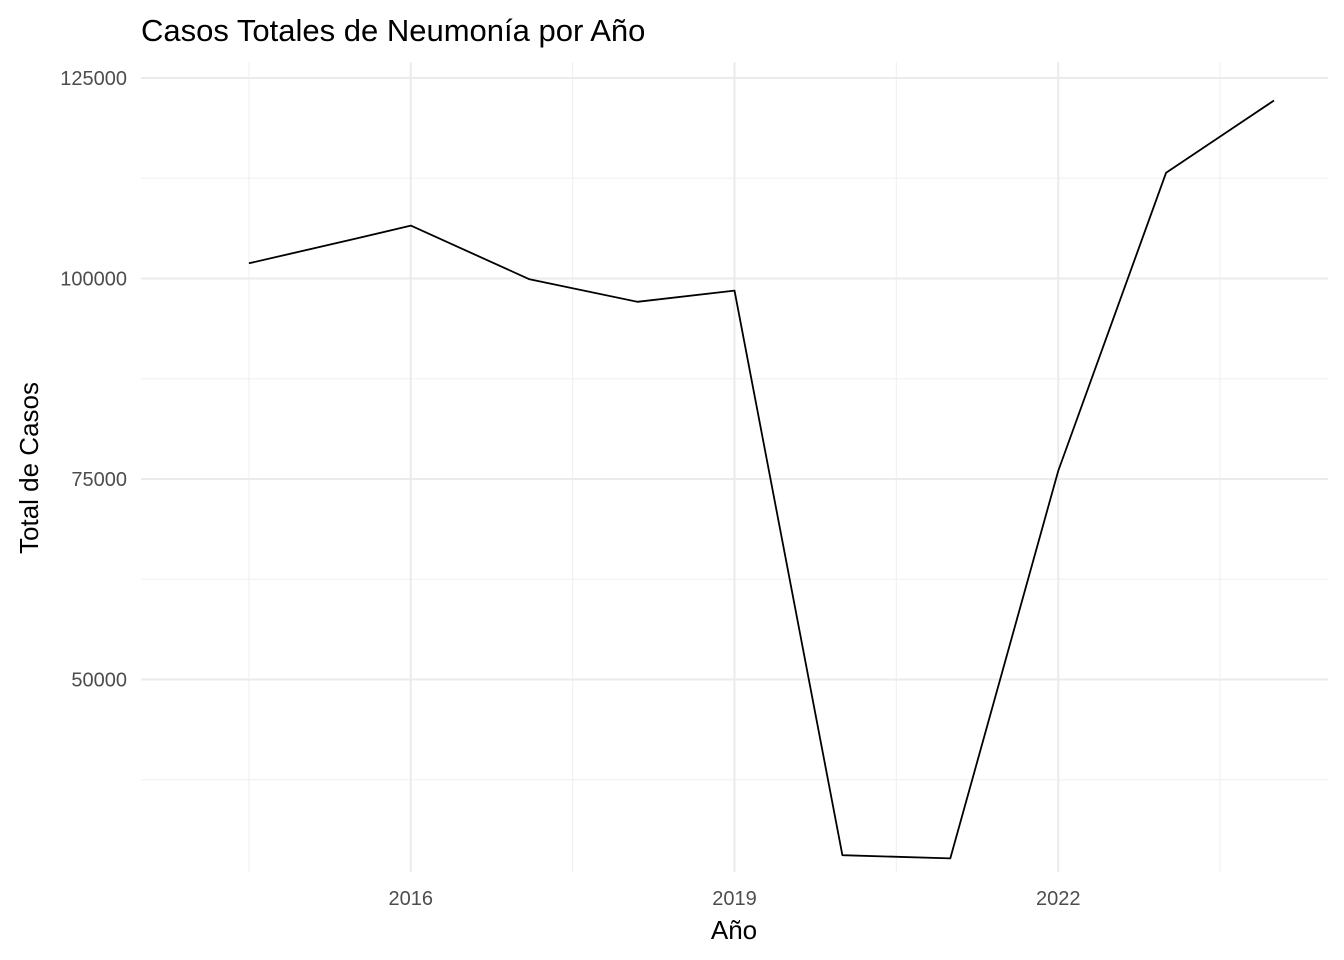 Image resolution: width=1344 pixels, height=960 pixels. Describe the element at coordinates (99, 681) in the screenshot. I see `y-tick-label: 50000` at that location.